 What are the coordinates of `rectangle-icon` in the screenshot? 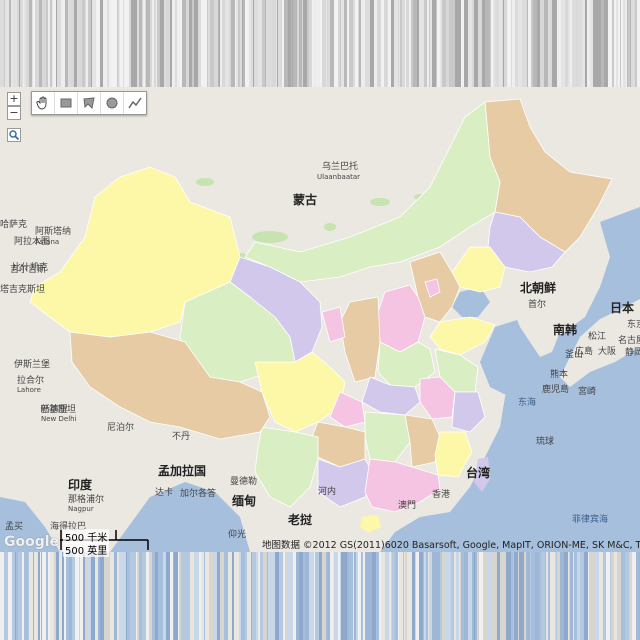 It's located at (66, 103).